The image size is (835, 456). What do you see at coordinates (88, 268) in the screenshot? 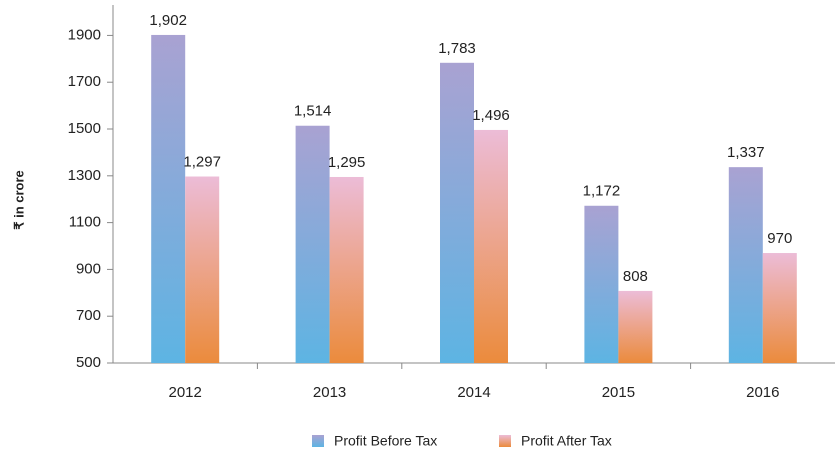
I see `y-tick-label: 900` at bounding box center [88, 268].